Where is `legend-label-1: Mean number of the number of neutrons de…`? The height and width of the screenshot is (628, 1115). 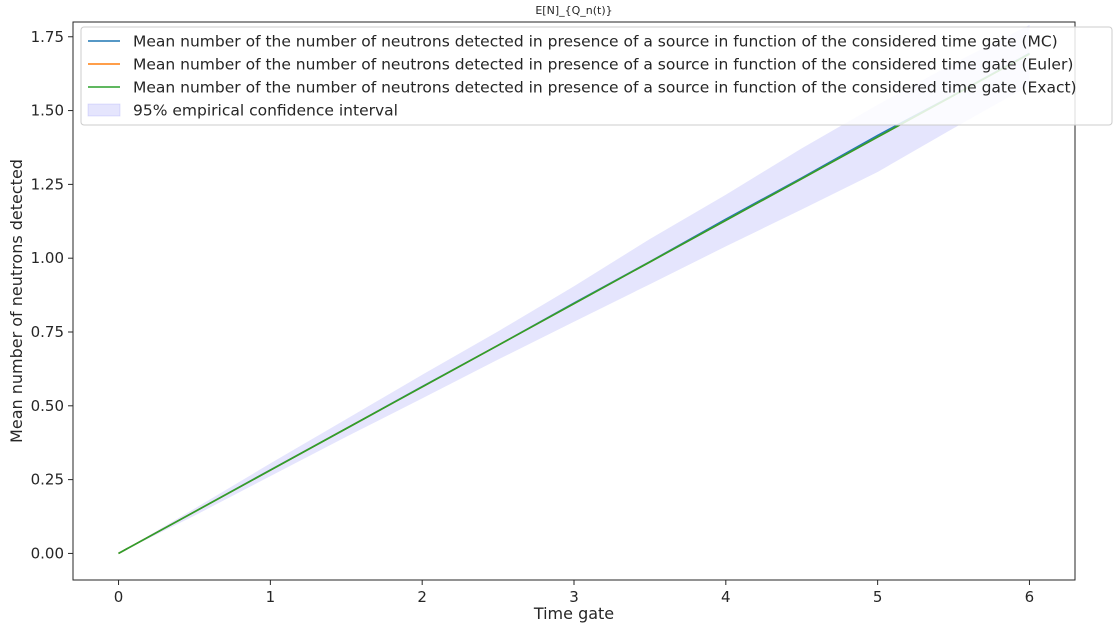 legend-label-1: Mean number of the number of neutrons de… is located at coordinates (603, 65).